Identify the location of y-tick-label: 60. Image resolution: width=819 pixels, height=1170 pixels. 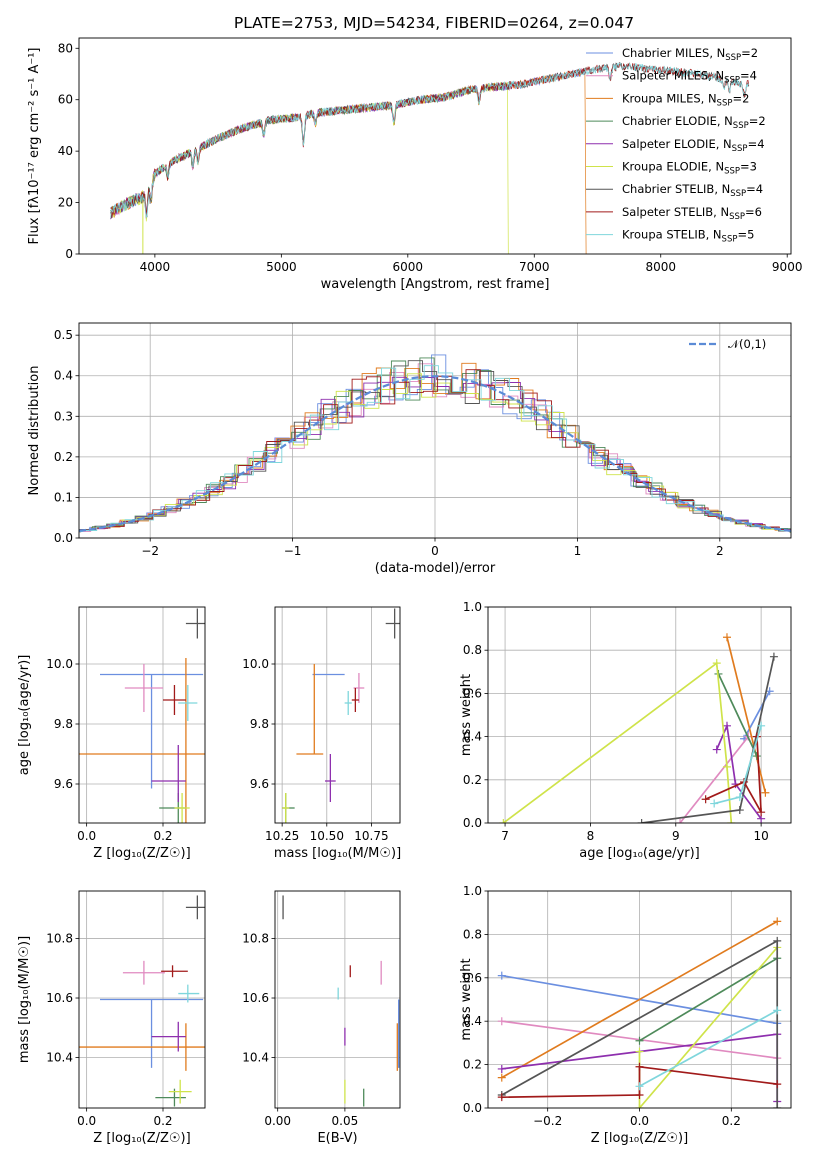
(65, 100).